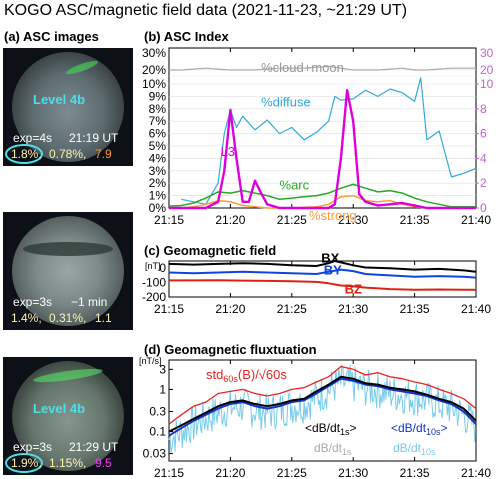 Image resolution: width=500 pixels, height=479 pixels. I want to click on label-mean-1s-suffix: >, so click(353, 428).